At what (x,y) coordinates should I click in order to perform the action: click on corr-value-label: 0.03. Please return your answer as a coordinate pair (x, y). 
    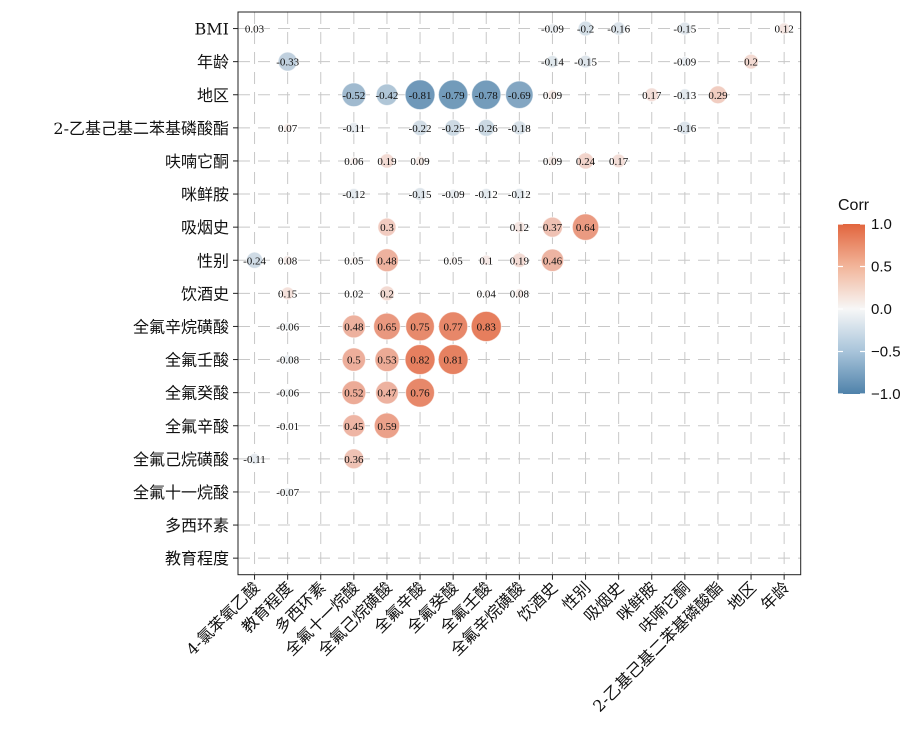
    Looking at the image, I should click on (255, 30).